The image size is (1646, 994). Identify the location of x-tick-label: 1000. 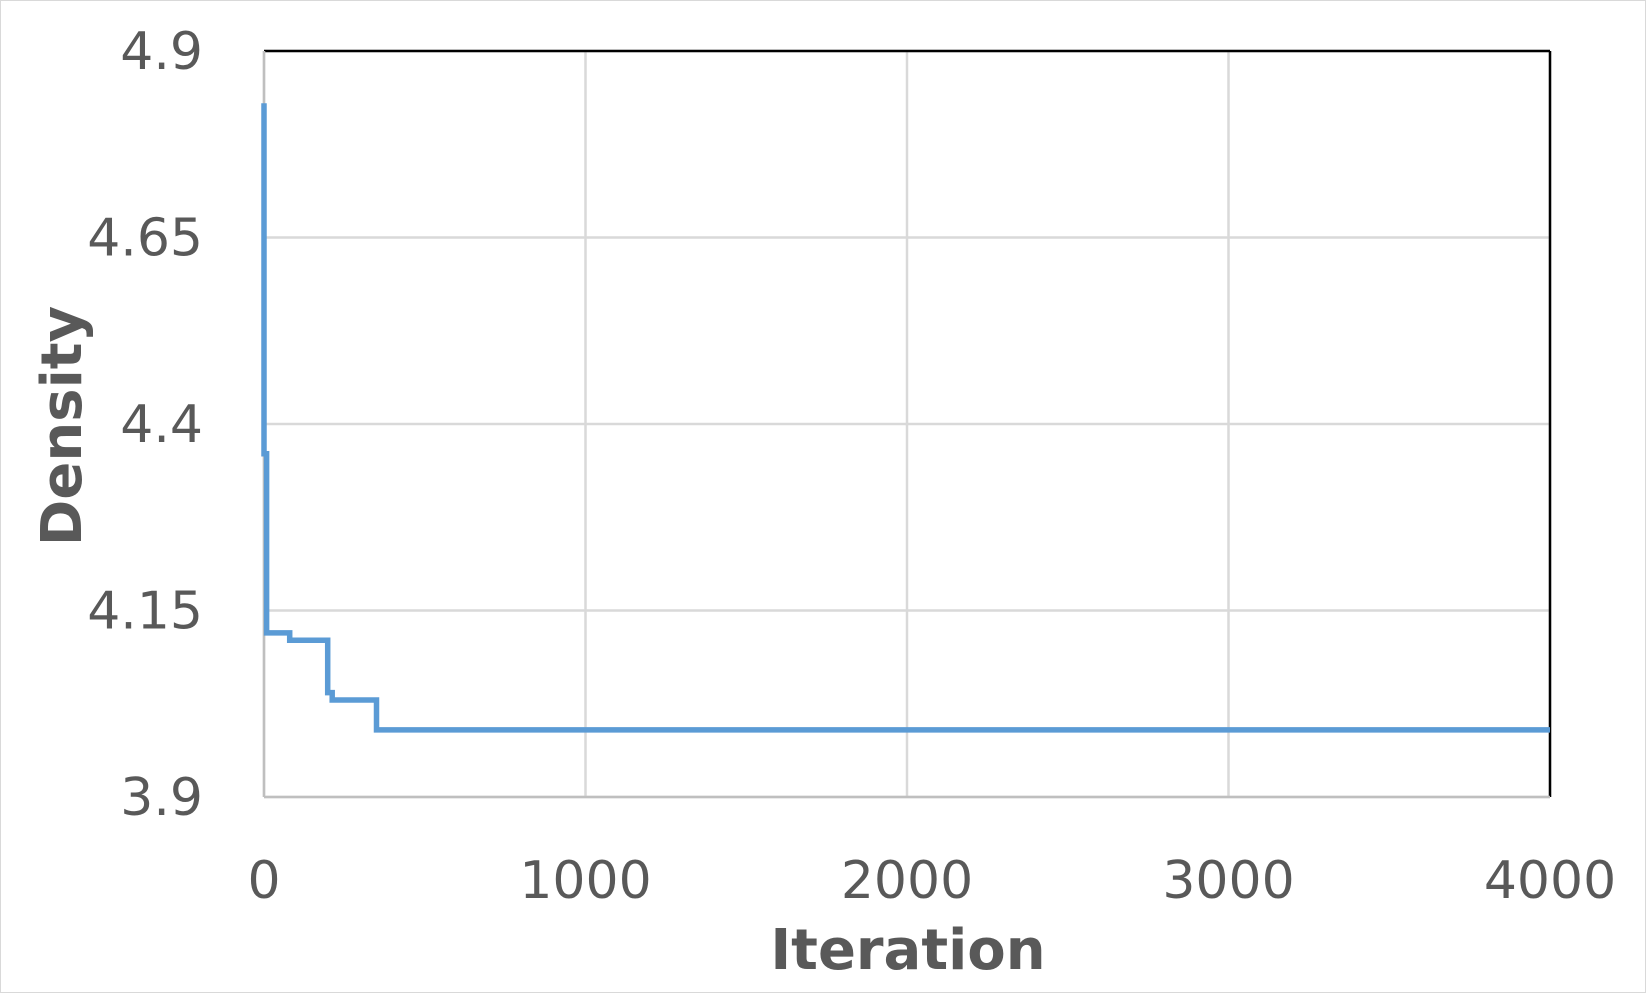
(585, 881).